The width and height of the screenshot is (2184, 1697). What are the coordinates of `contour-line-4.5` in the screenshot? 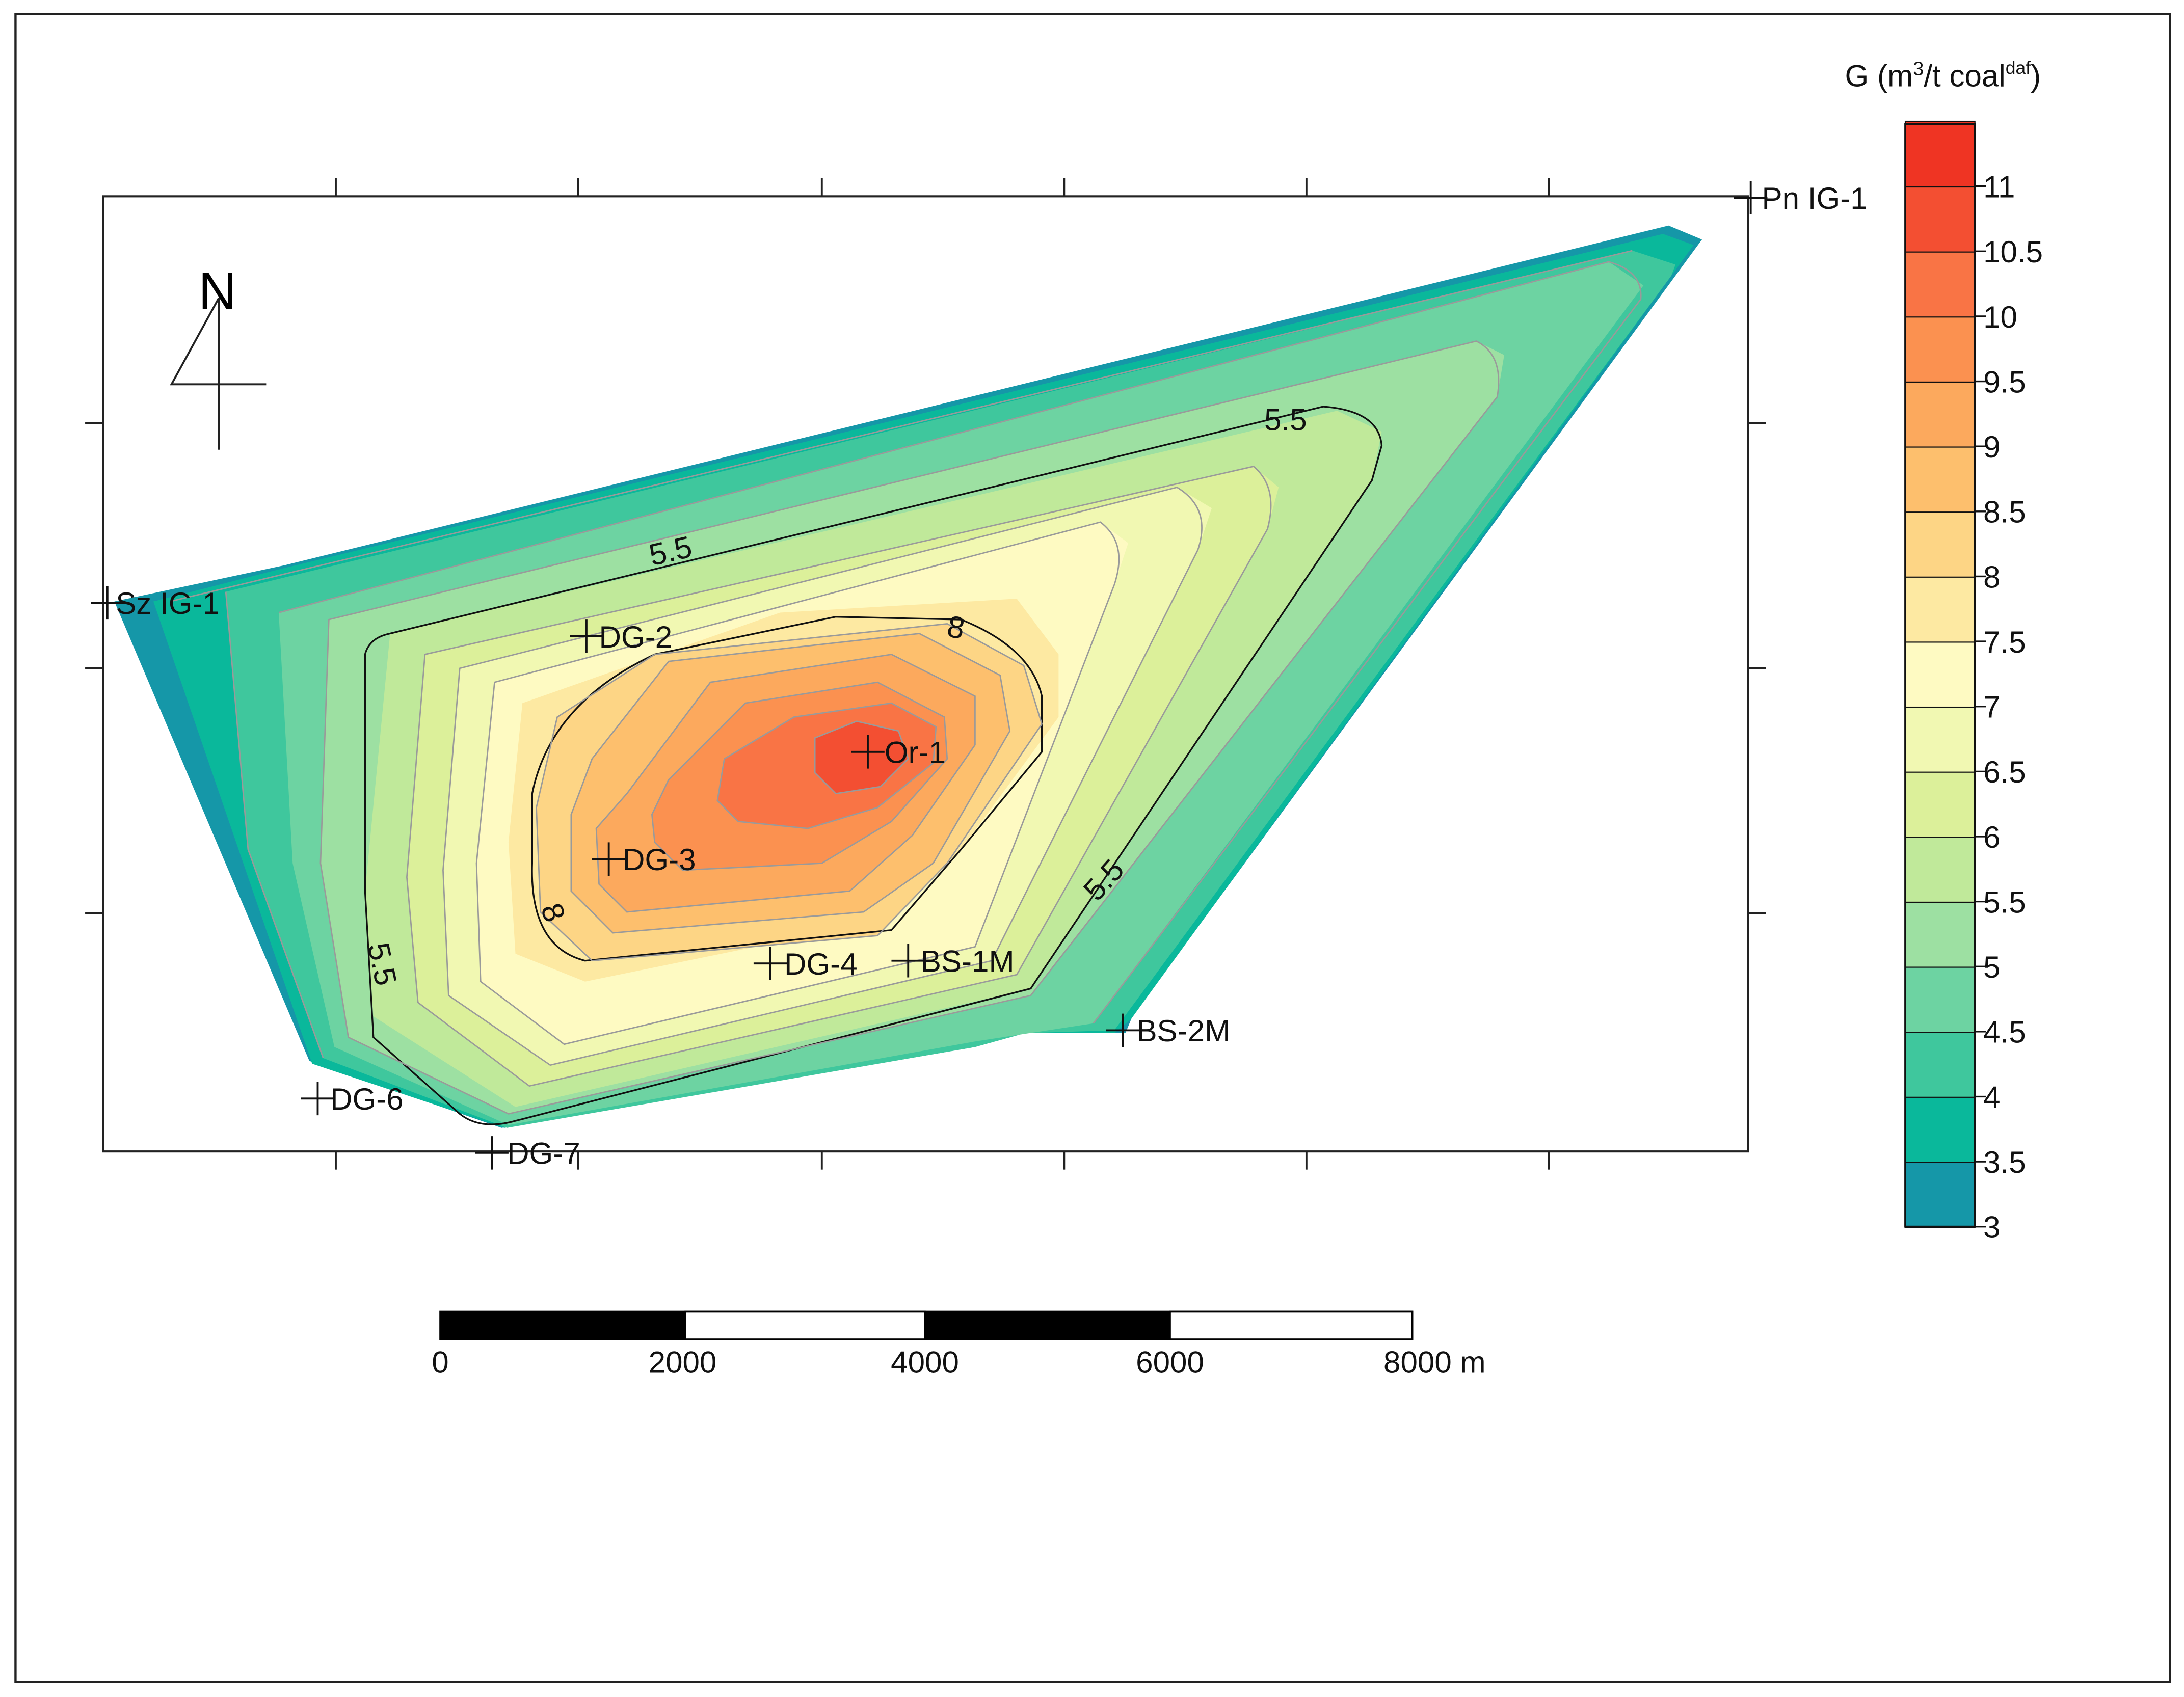 It's located at (274, 825).